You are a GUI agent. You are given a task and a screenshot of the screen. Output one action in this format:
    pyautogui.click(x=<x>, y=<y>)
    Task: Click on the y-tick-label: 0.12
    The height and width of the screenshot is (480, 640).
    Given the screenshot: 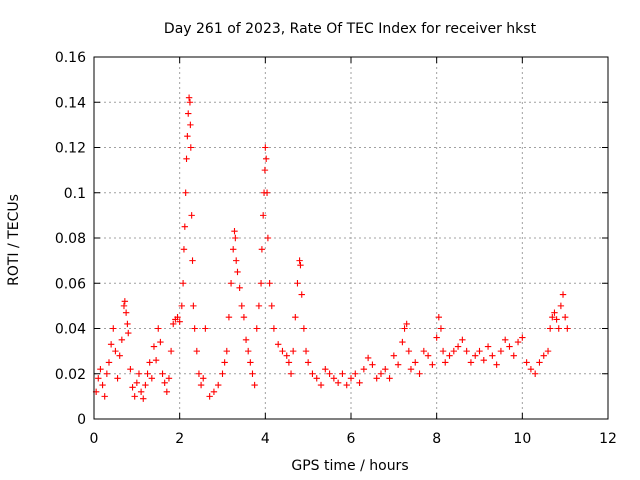 What is the action you would take?
    pyautogui.click(x=70, y=149)
    